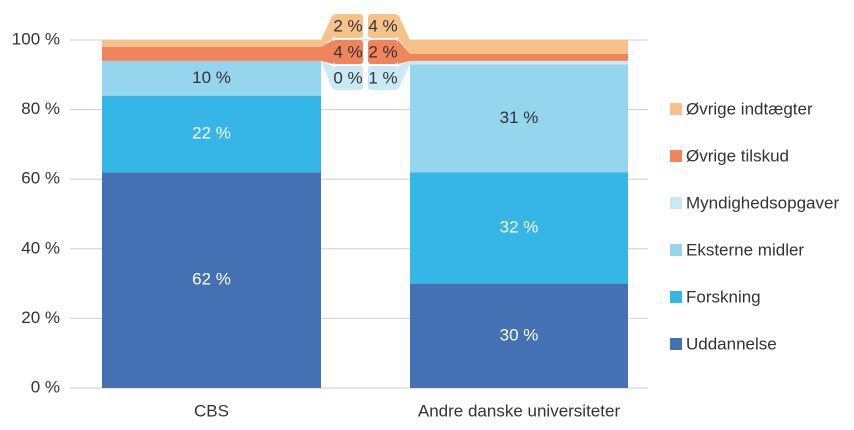 The height and width of the screenshot is (430, 854). I want to click on legend-label: Øvrige indtægter, so click(749, 108).